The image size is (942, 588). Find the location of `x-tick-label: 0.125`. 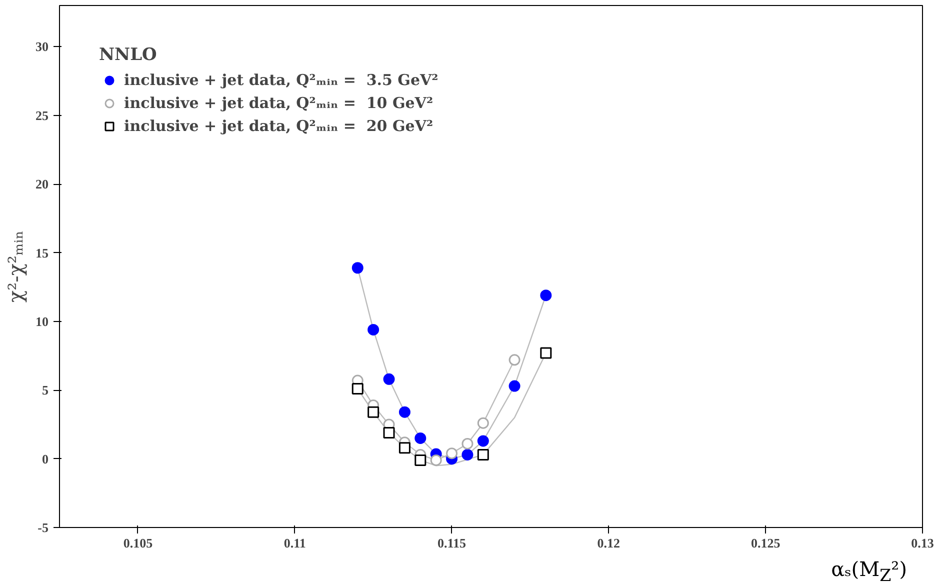

x-tick-label: 0.125 is located at coordinates (765, 543).